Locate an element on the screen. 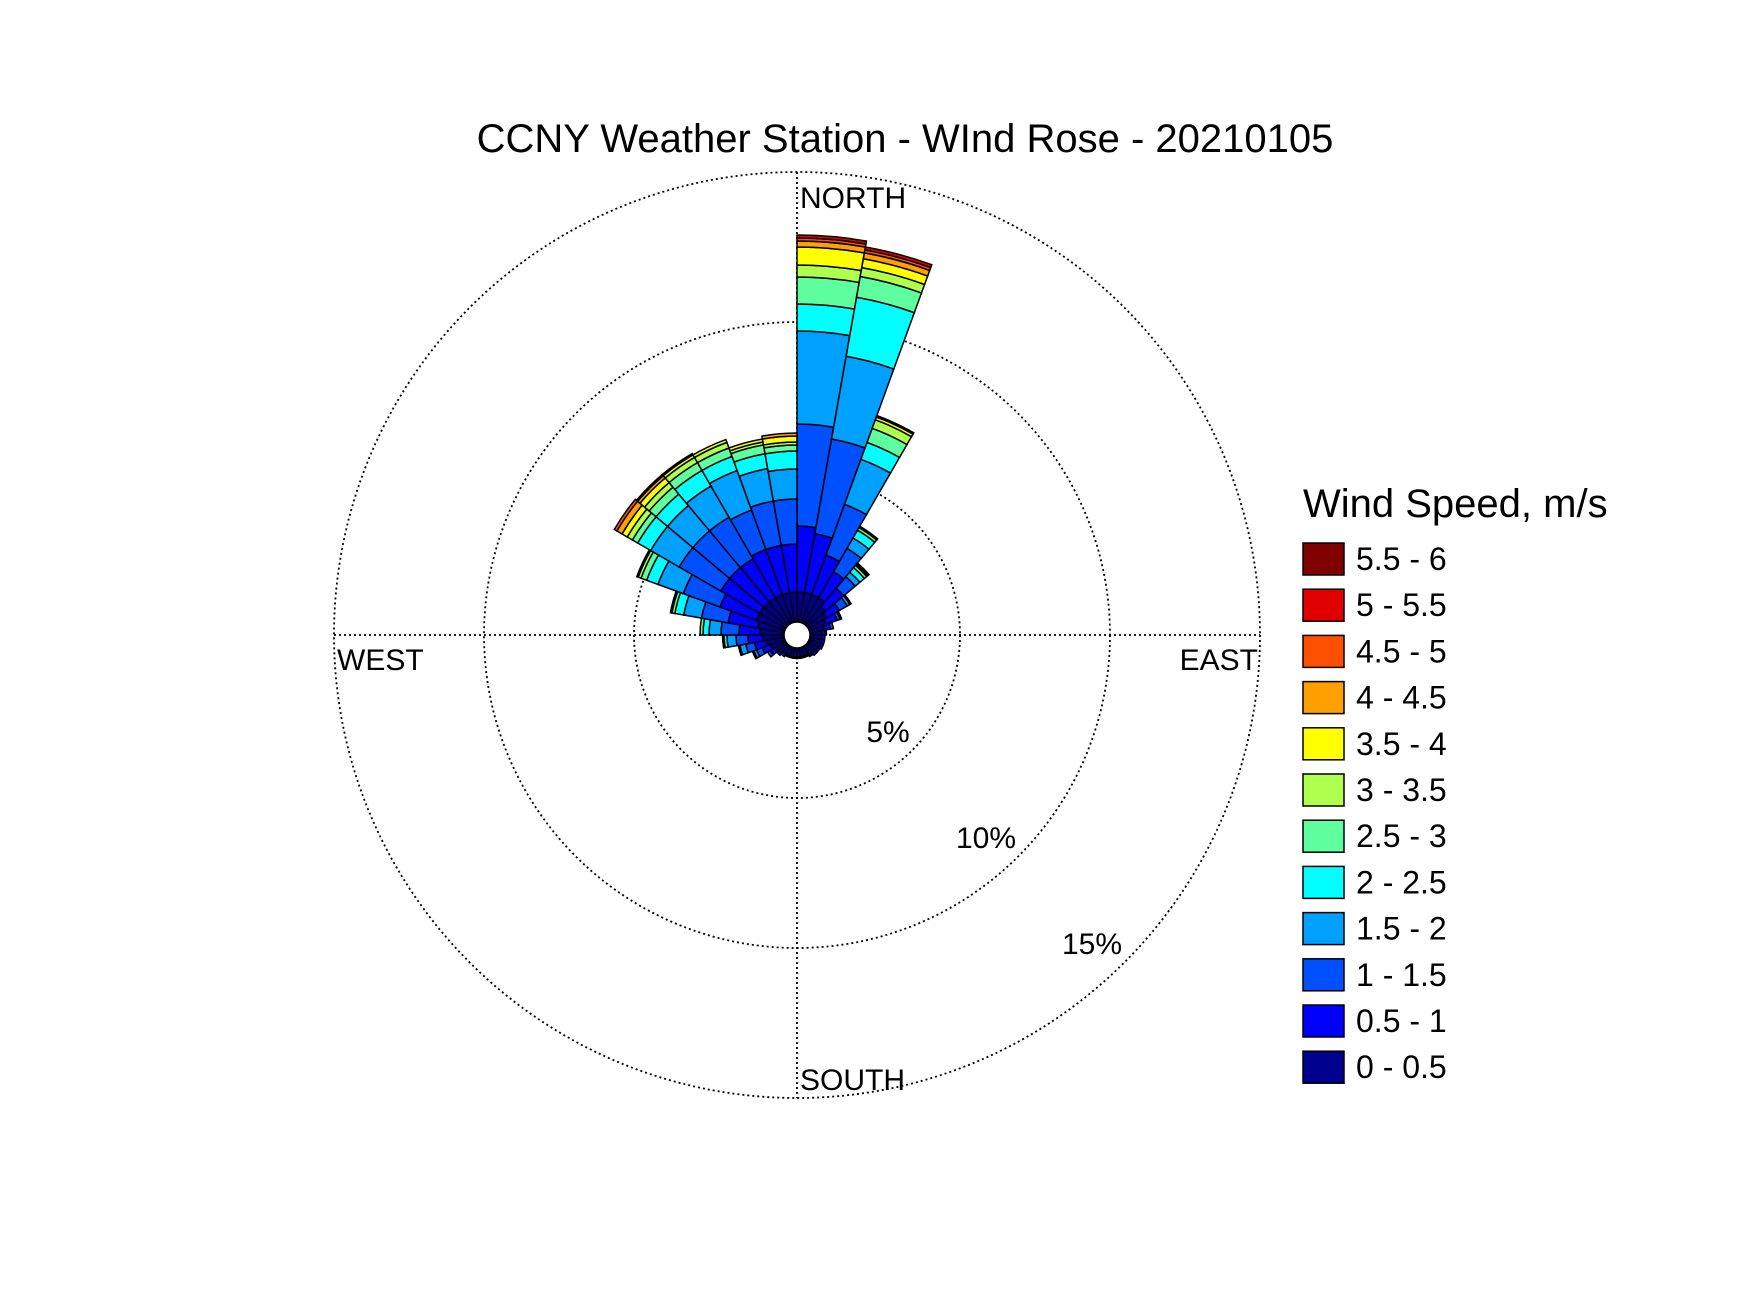 The image size is (1750, 1313). legend-title: Wind Speed, m/s is located at coordinates (1455, 504).